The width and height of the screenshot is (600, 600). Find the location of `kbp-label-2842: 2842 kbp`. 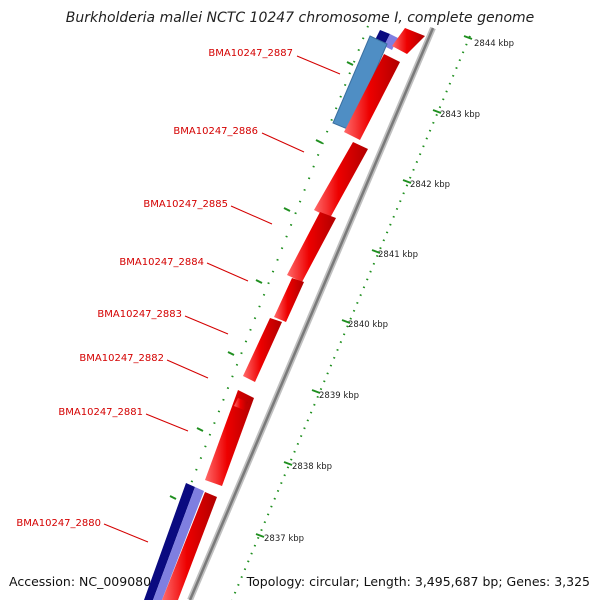

kbp-label-2842: 2842 kbp is located at coordinates (430, 185).